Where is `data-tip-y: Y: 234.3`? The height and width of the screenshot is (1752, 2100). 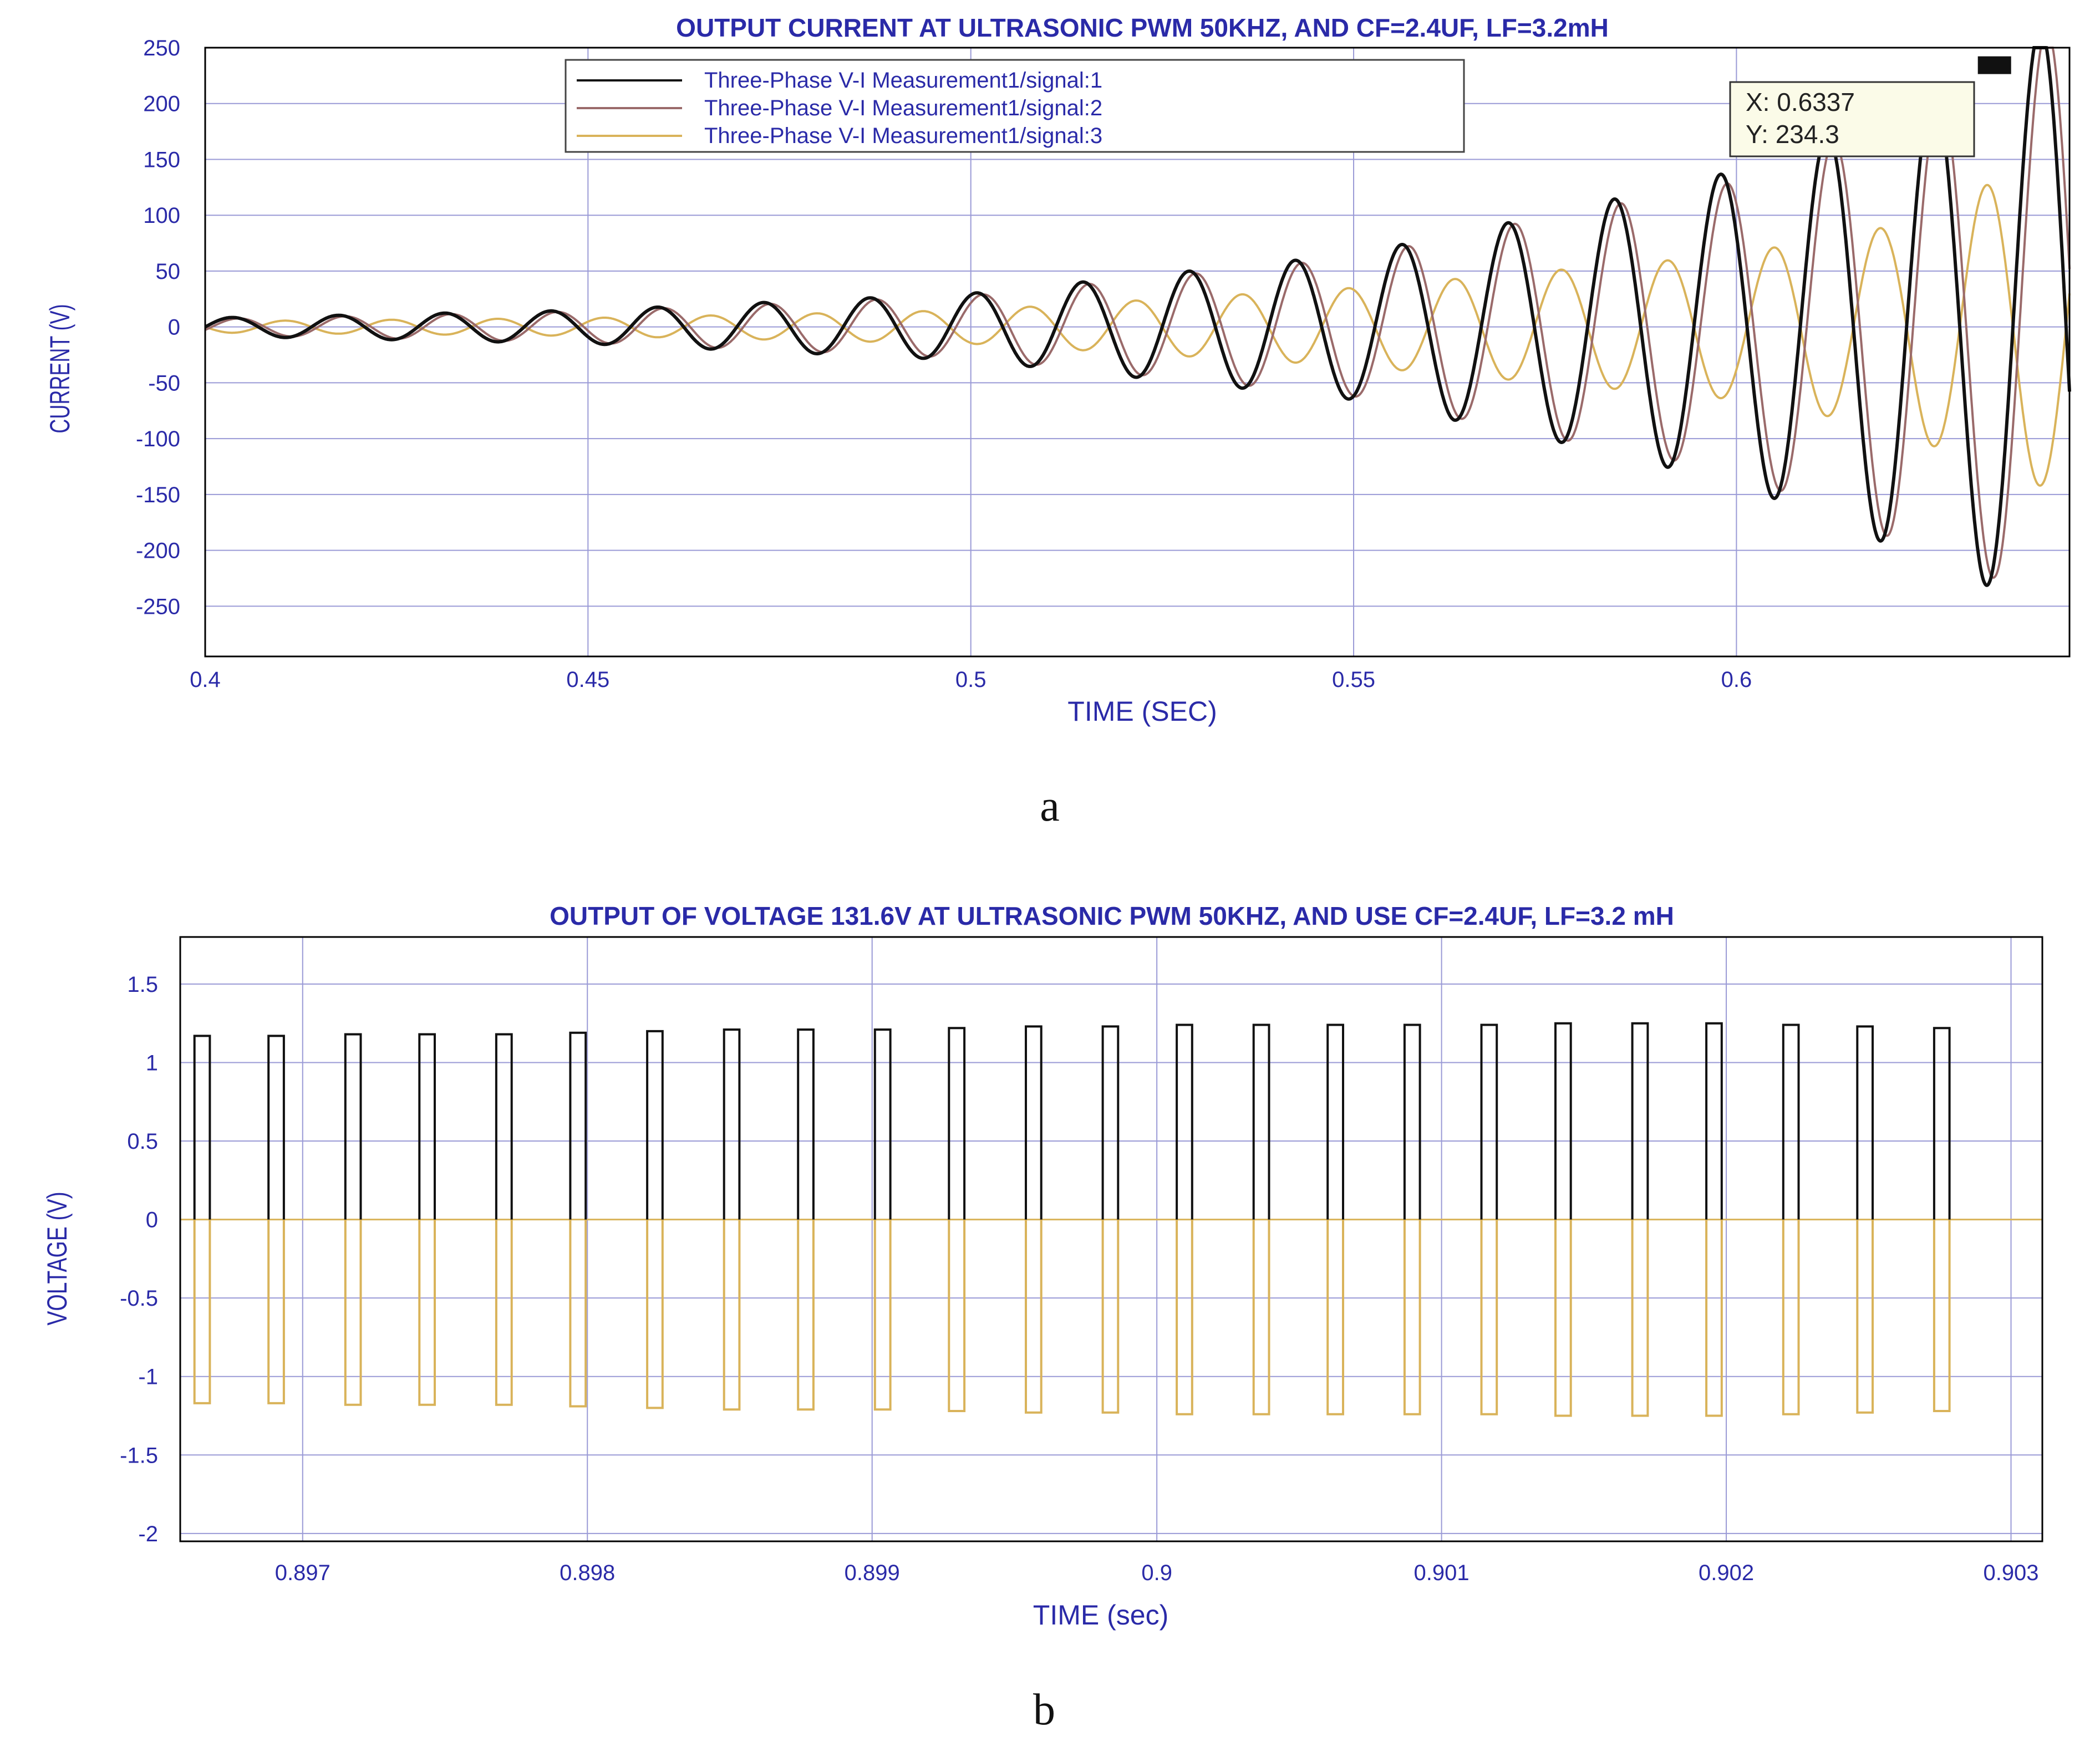
data-tip-y: Y: 234.3 is located at coordinates (1792, 134).